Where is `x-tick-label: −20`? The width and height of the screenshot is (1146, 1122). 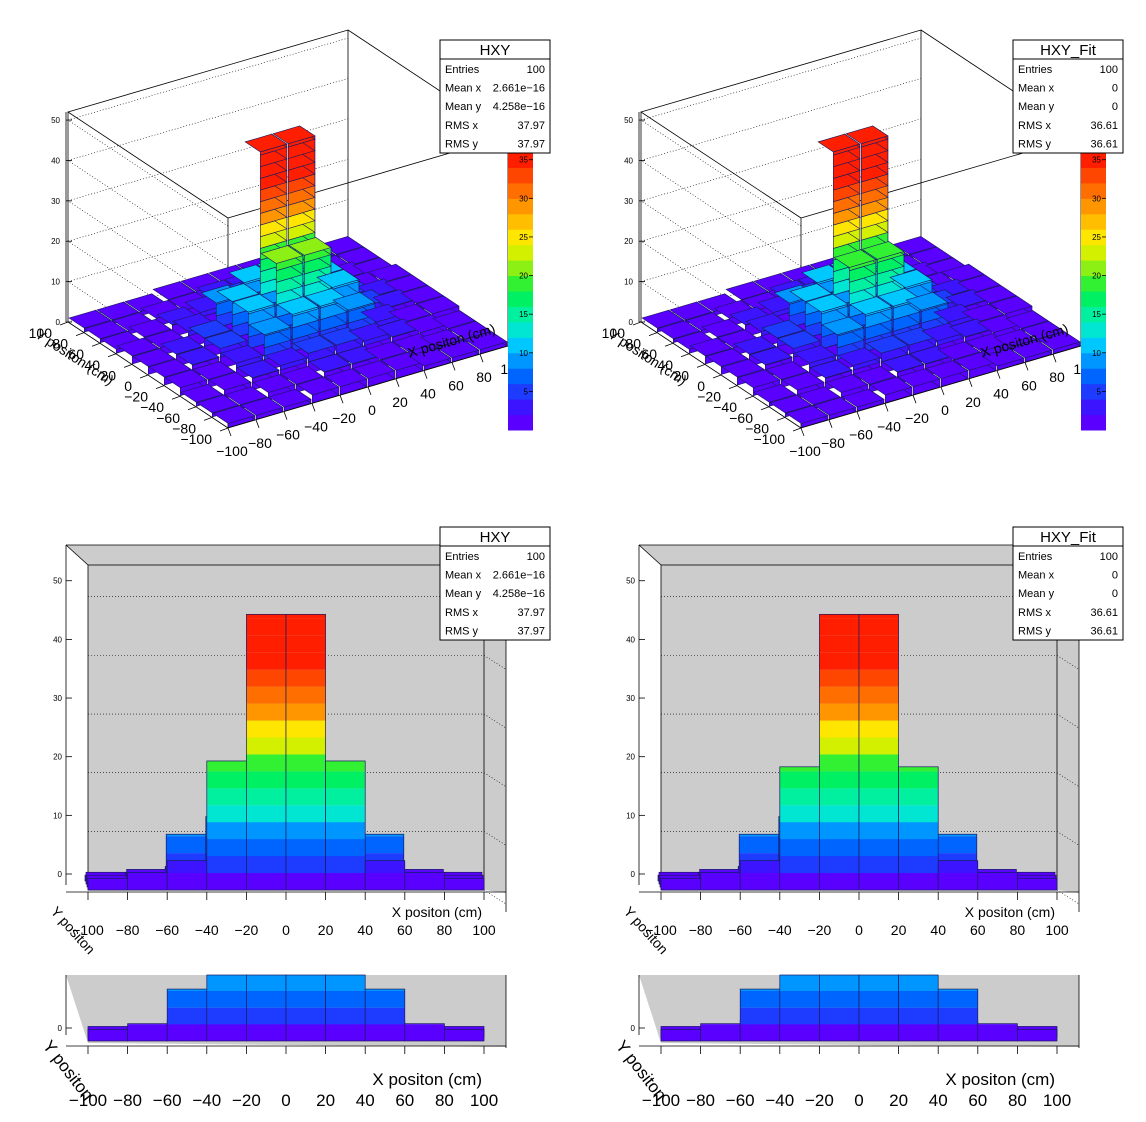 x-tick-label: −20 is located at coordinates (246, 1100).